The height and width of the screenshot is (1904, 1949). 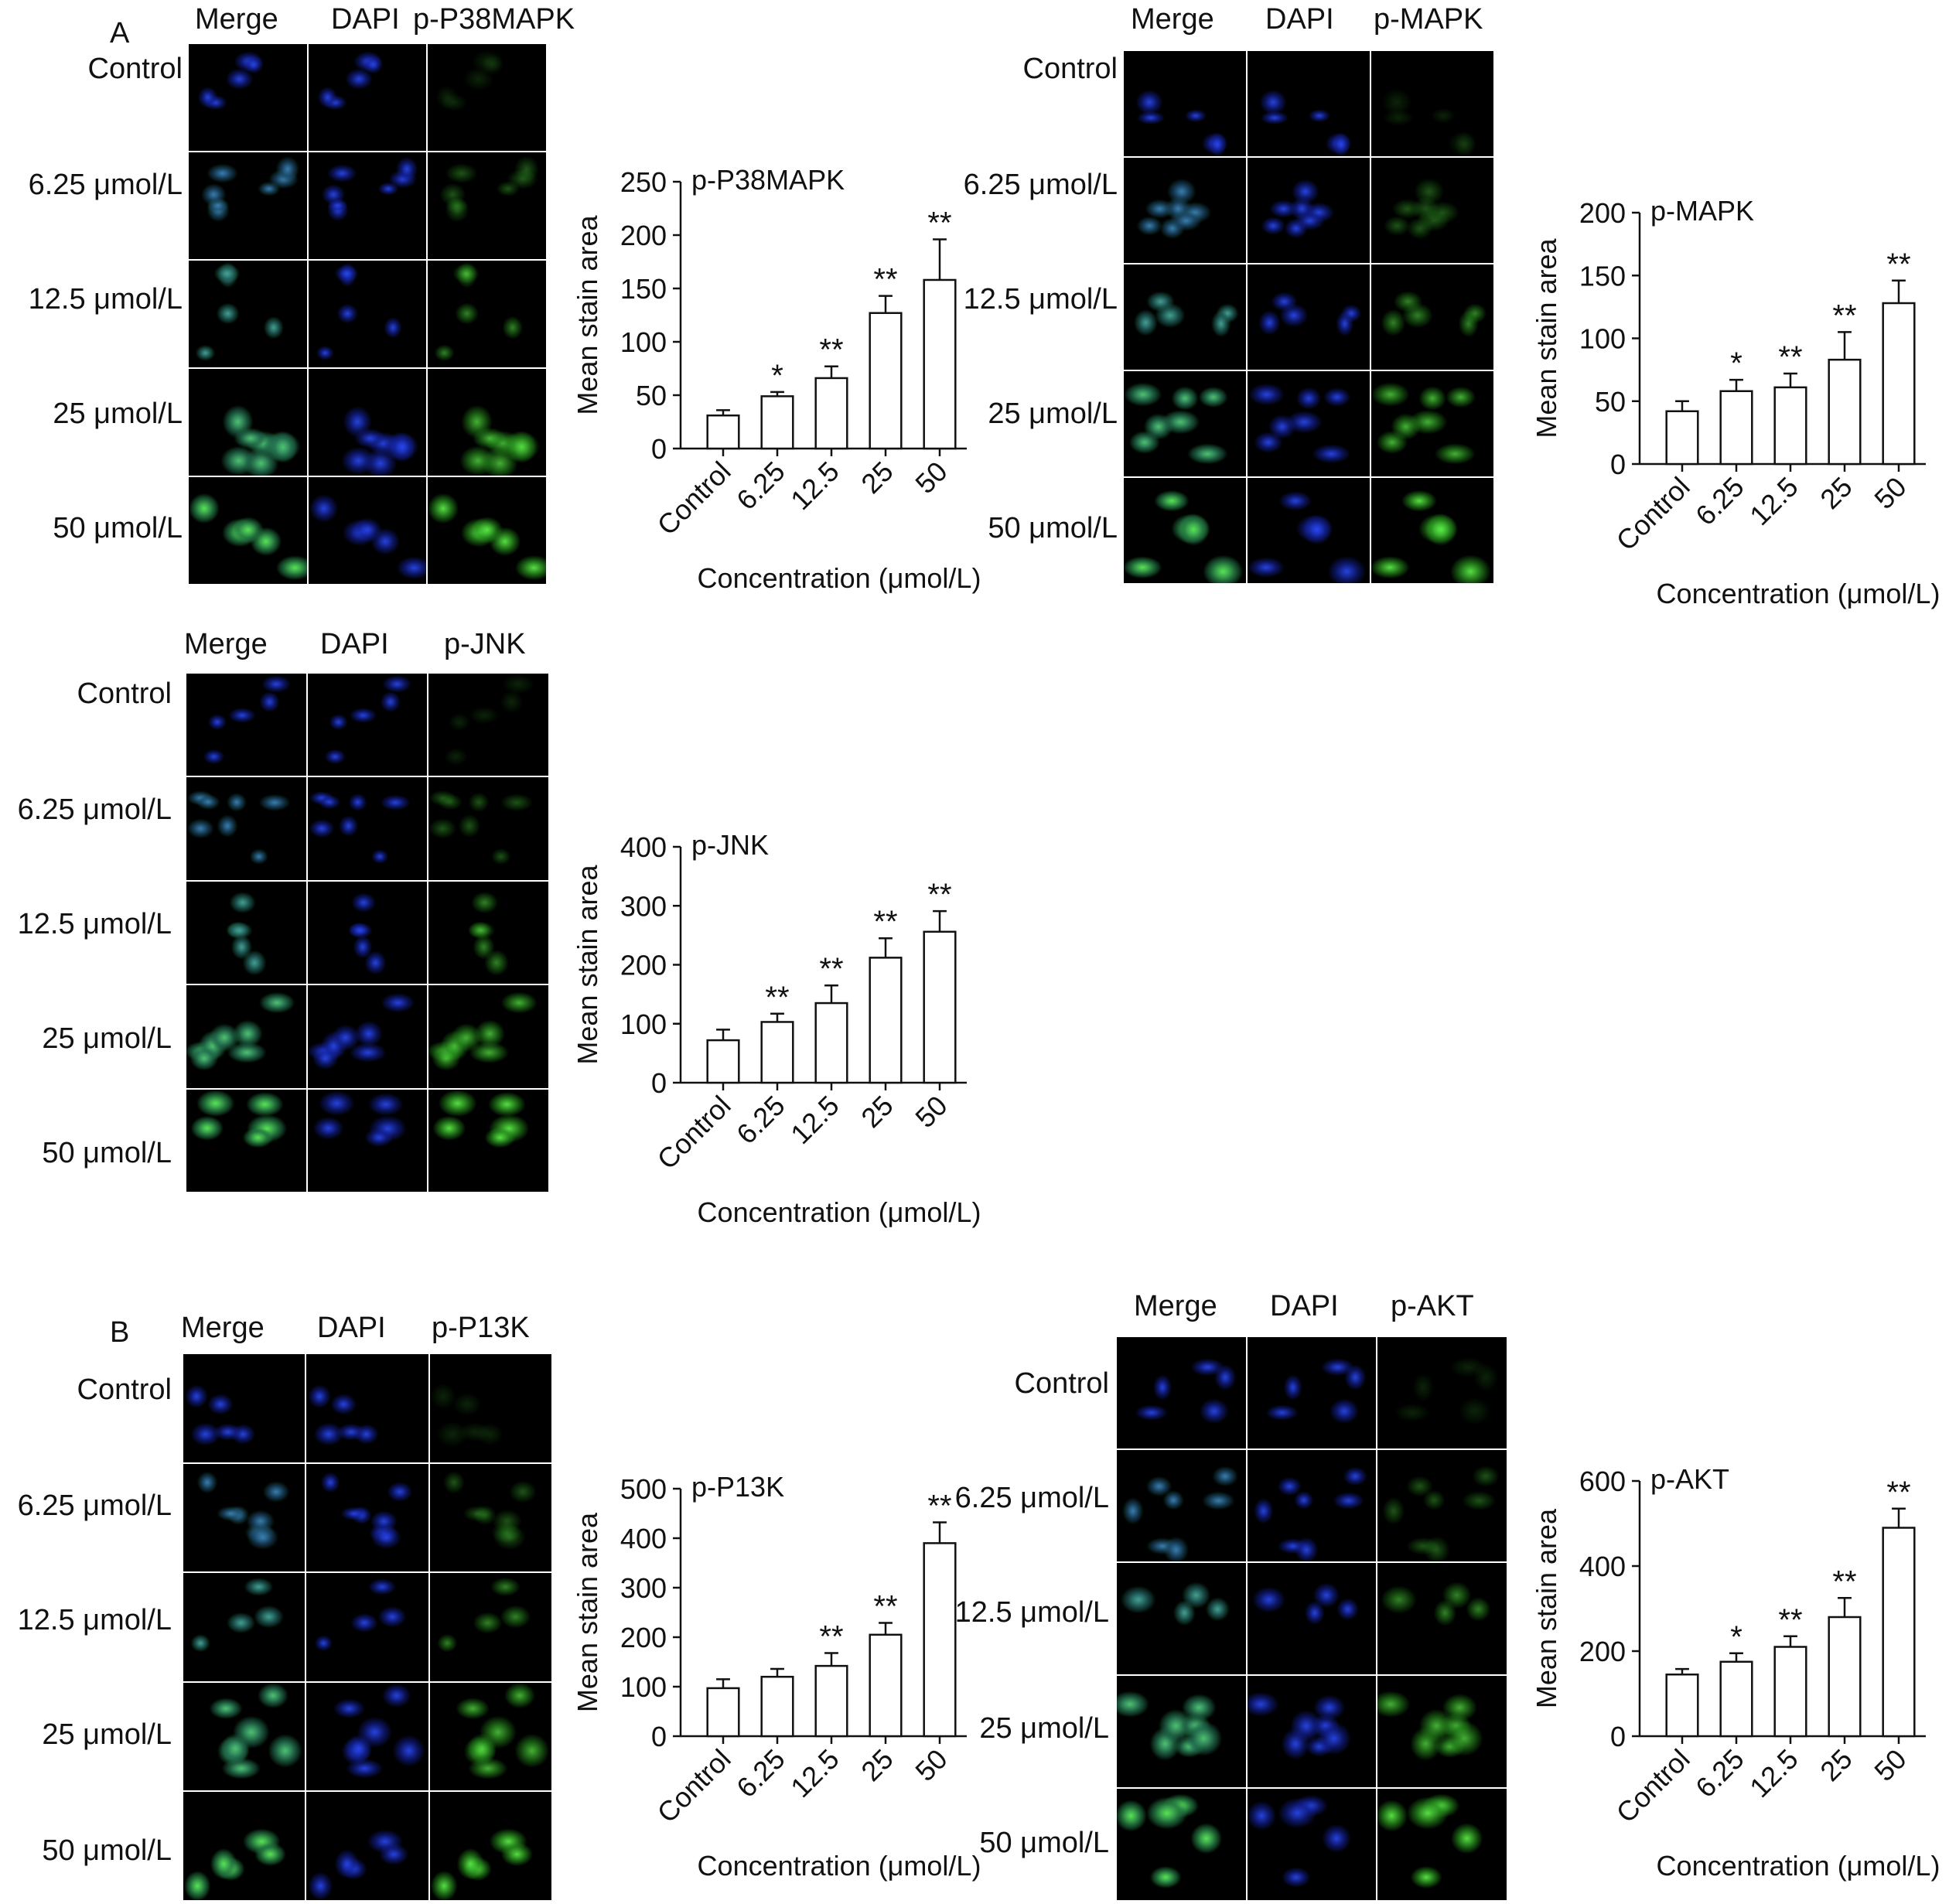 What do you see at coordinates (643, 1489) in the screenshot?
I see `y-tick-label: 500` at bounding box center [643, 1489].